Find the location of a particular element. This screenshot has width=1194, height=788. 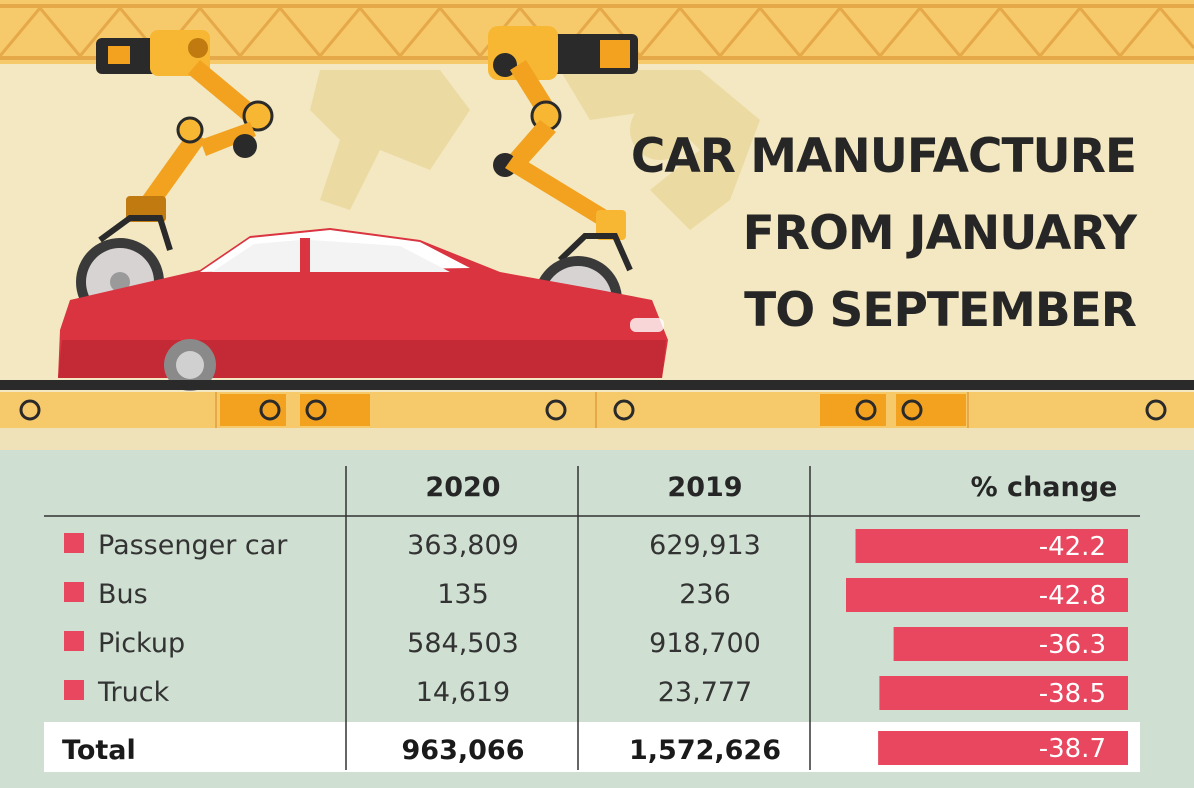

cell-2020: 363,809 is located at coordinates (463, 545).